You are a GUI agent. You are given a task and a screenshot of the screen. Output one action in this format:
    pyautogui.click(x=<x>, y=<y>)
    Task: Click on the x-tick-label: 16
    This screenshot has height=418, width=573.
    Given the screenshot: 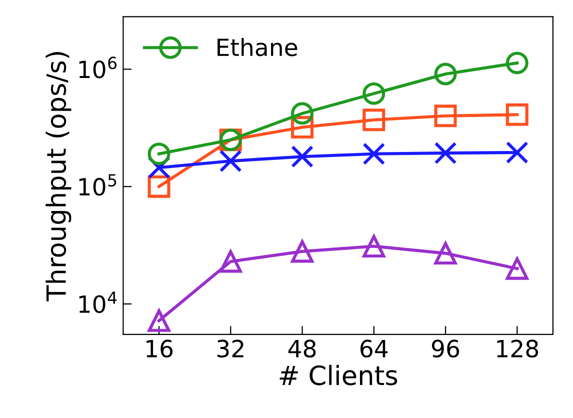 What is the action you would take?
    pyautogui.click(x=159, y=349)
    